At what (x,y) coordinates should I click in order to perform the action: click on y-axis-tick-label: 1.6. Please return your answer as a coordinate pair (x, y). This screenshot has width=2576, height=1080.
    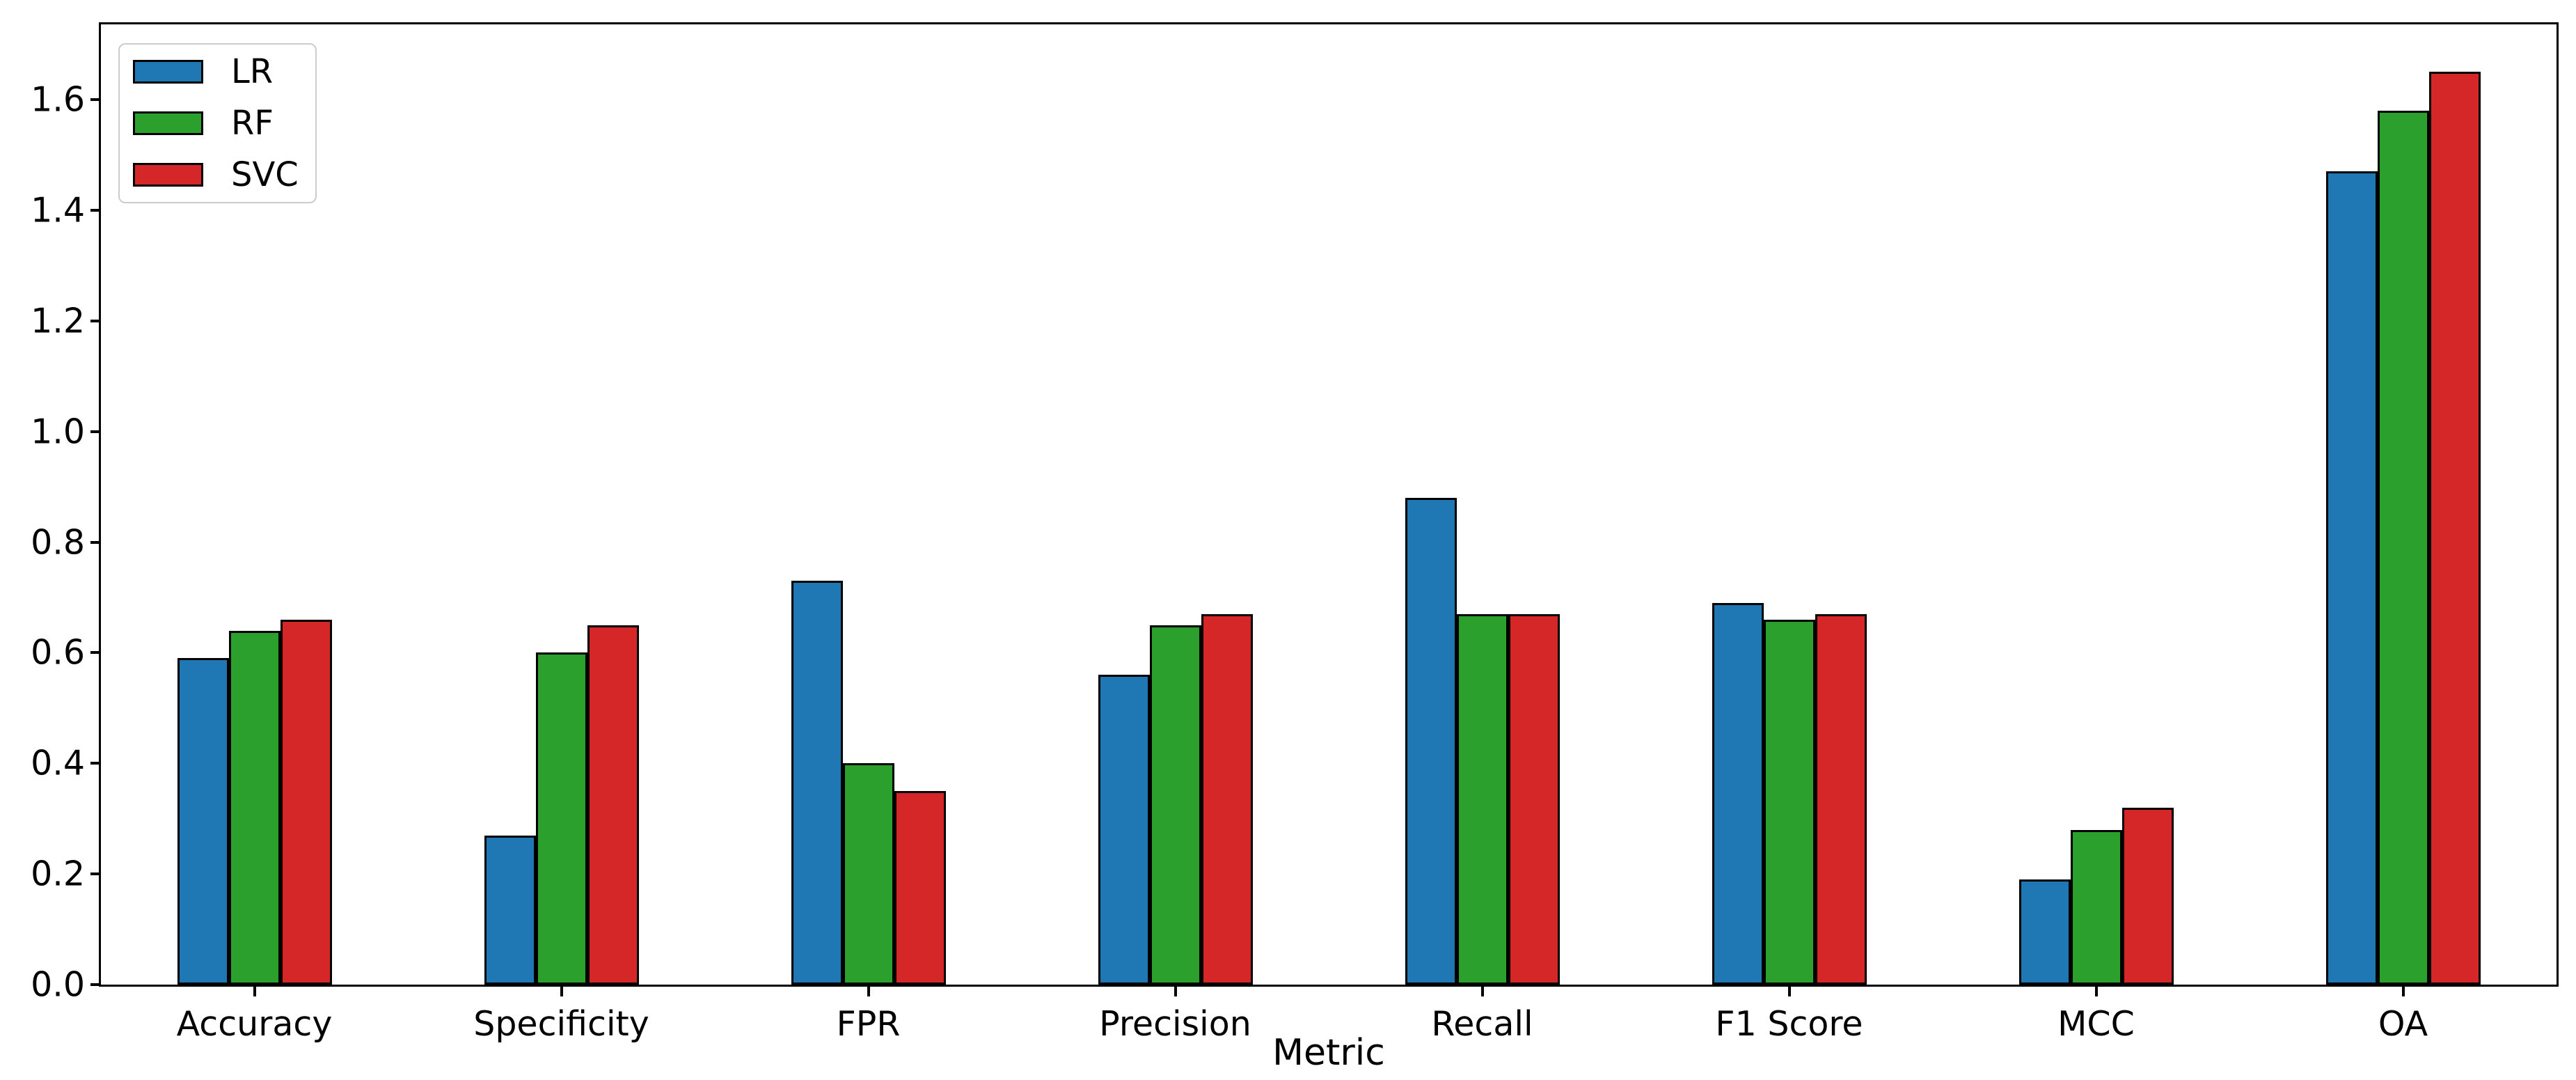
    Looking at the image, I should click on (58, 99).